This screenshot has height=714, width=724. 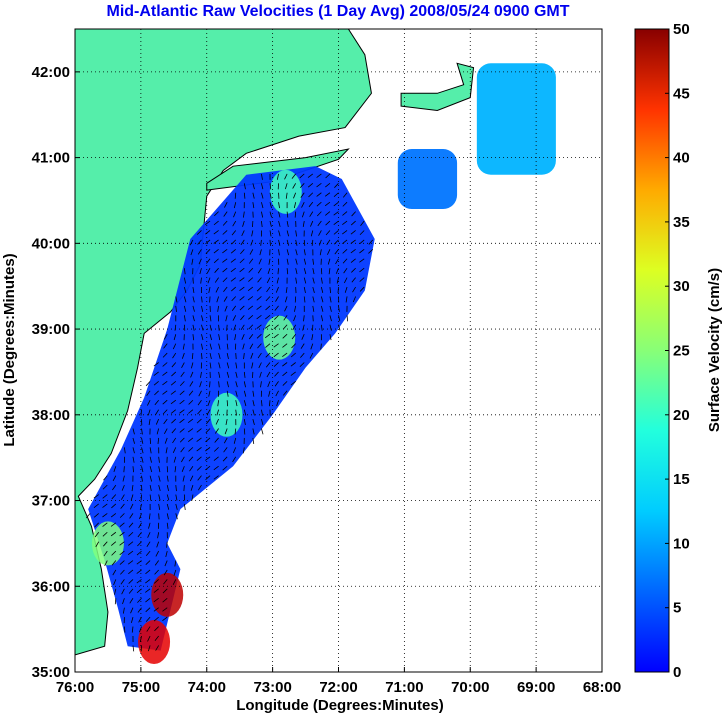 What do you see at coordinates (681, 351) in the screenshot?
I see `colorbar-tick-label: 25` at bounding box center [681, 351].